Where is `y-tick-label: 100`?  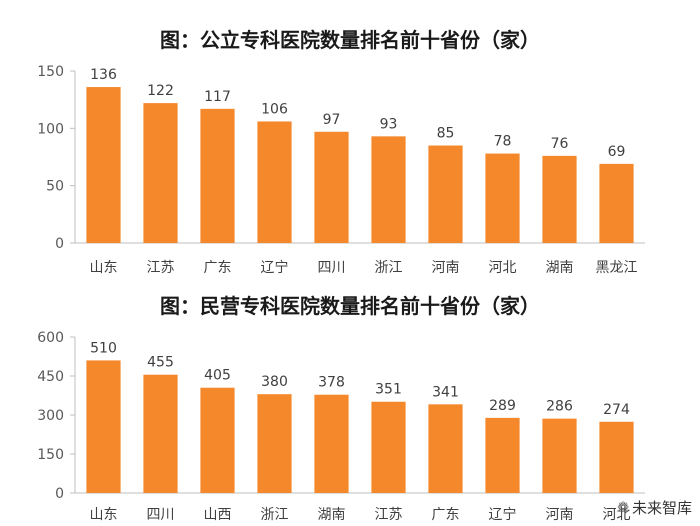
y-tick-label: 100 is located at coordinates (50, 129).